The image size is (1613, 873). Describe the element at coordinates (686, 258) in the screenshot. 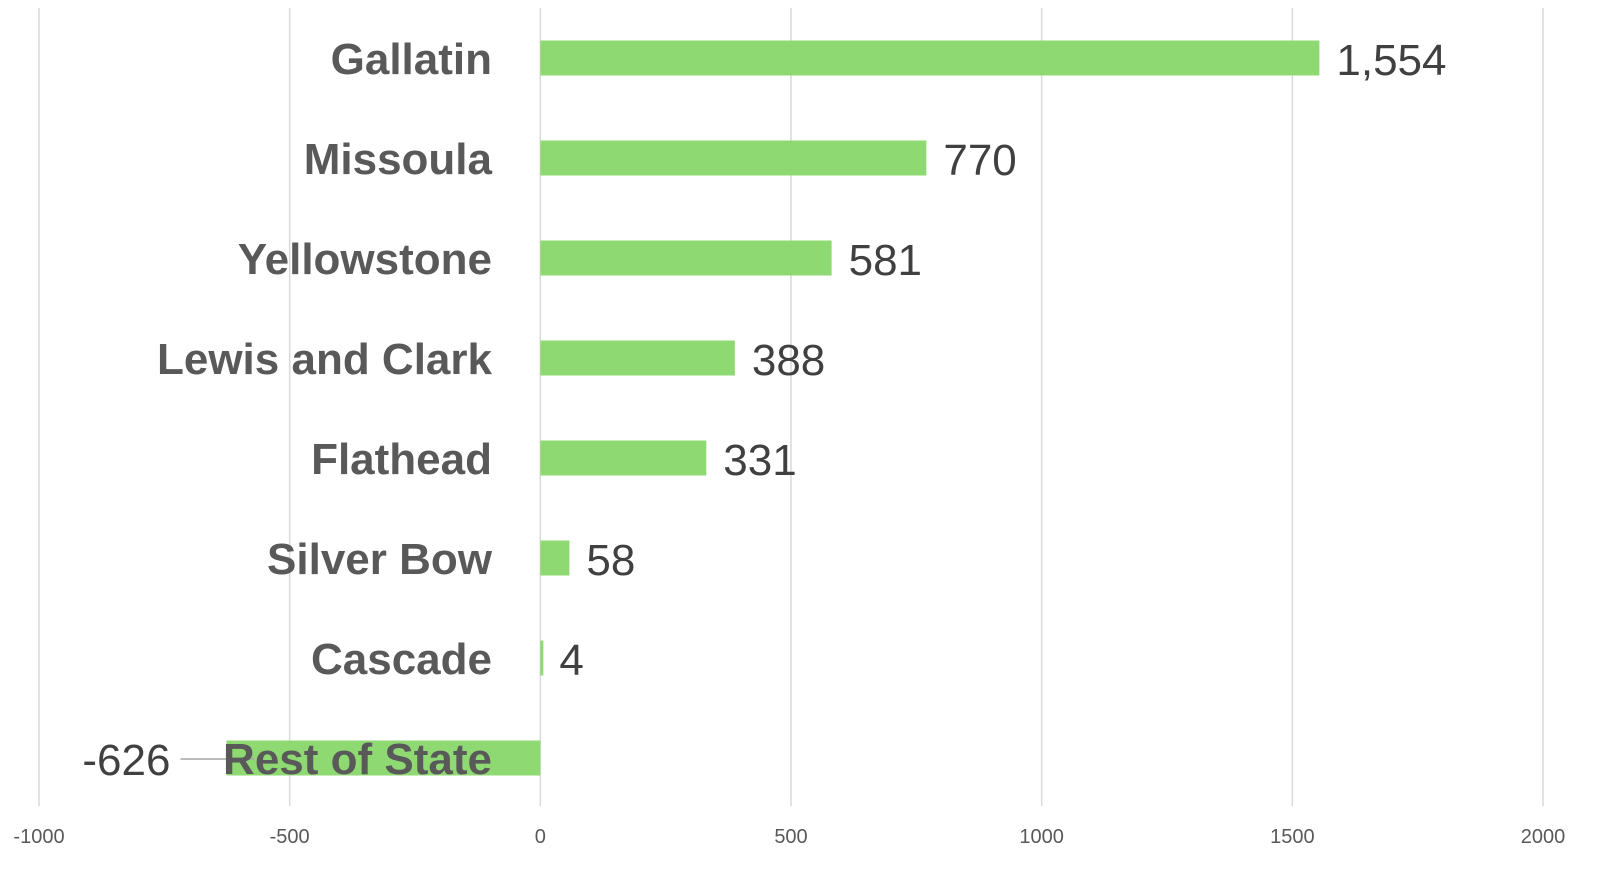

I see `bar-yellowstone` at that location.